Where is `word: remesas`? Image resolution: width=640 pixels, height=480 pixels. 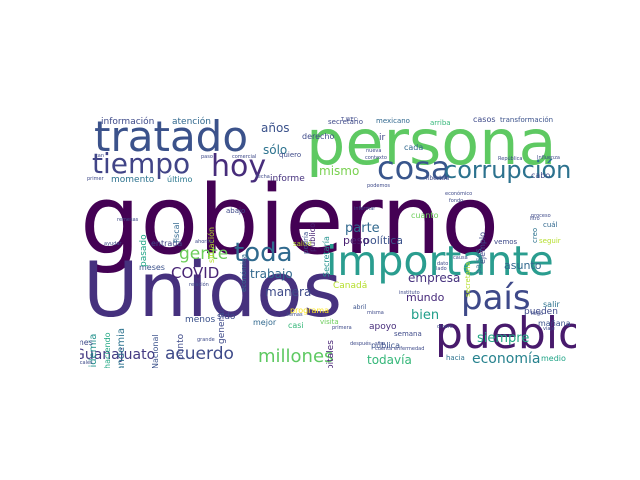 word: remesas is located at coordinates (128, 220).